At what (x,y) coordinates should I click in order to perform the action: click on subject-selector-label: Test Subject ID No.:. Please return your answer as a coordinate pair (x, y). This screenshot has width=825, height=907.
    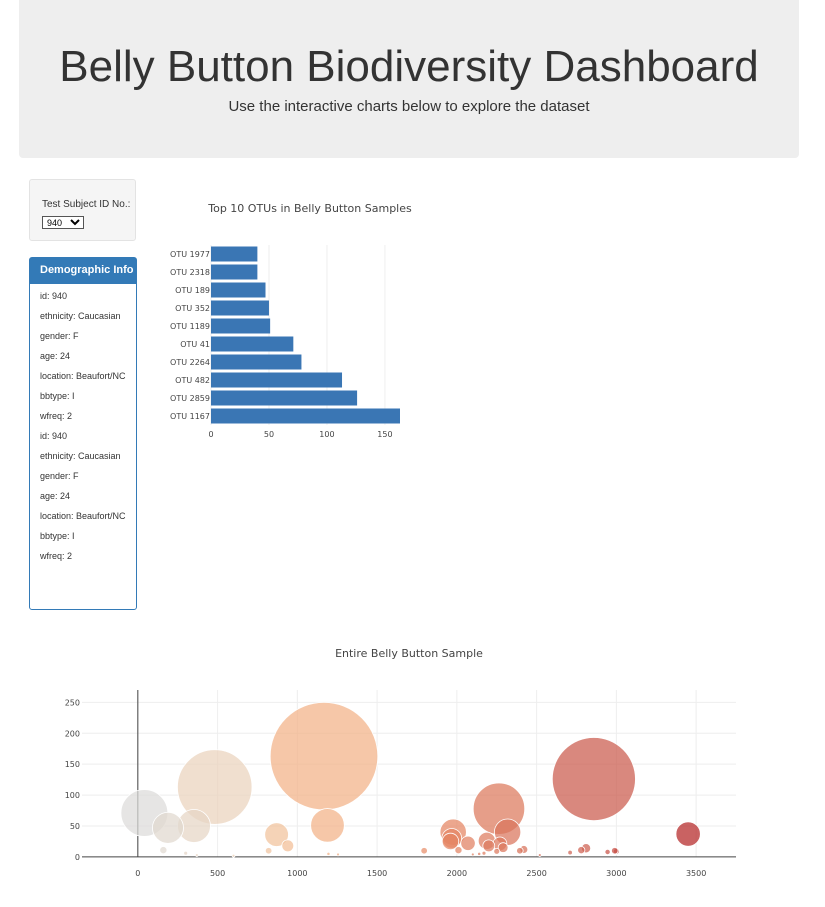
    Looking at the image, I should click on (86, 204).